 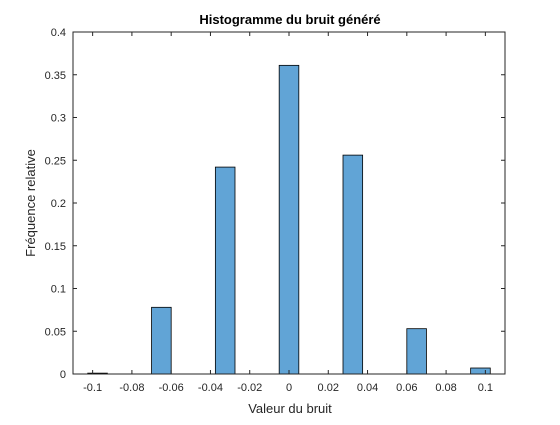 What do you see at coordinates (289, 388) in the screenshot?
I see `x-tick-label-5: 0` at bounding box center [289, 388].